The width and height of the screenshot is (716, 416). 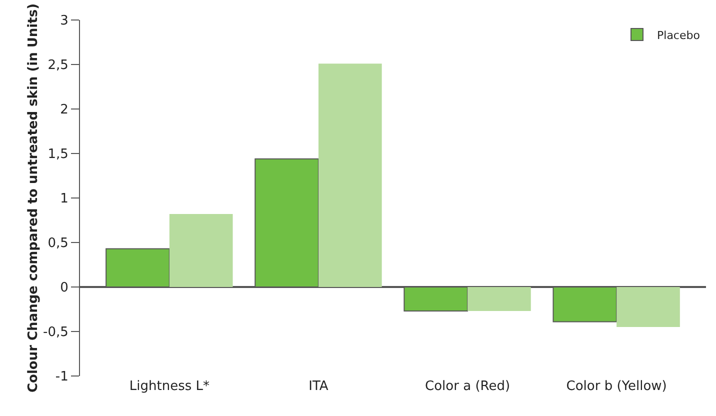 I want to click on x-tick-label: ITA, so click(x=318, y=386).